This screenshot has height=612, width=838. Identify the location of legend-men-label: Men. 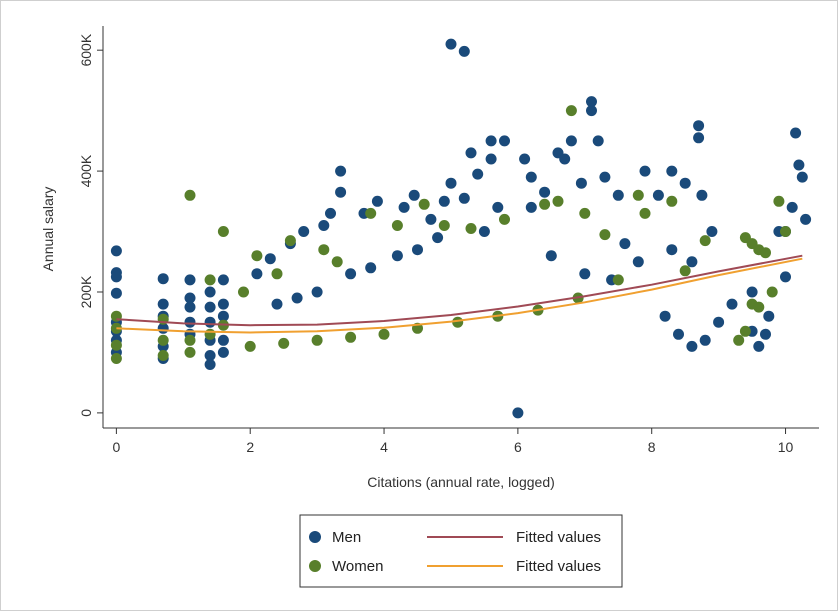
(346, 537).